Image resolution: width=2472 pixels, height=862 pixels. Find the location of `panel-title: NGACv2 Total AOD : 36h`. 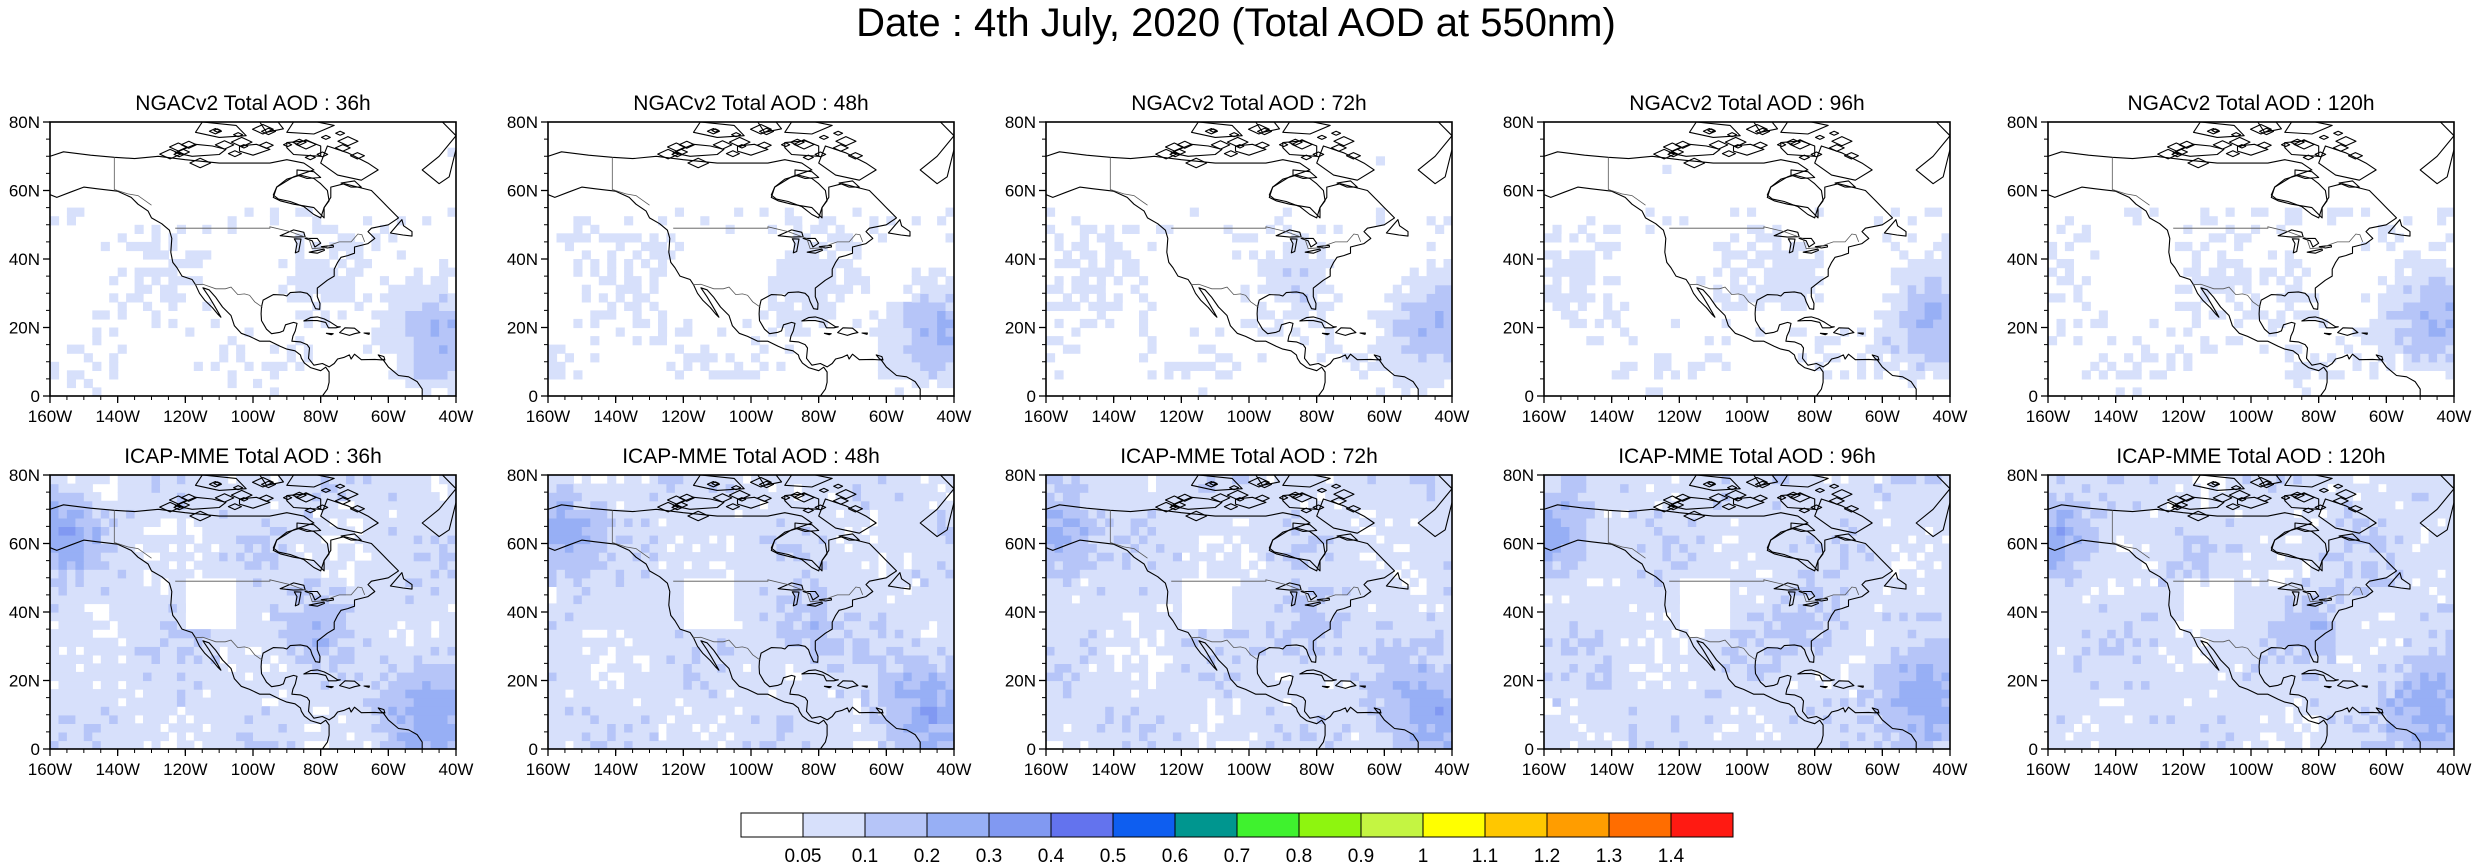

panel-title: NGACv2 Total AOD : 36h is located at coordinates (252, 103).